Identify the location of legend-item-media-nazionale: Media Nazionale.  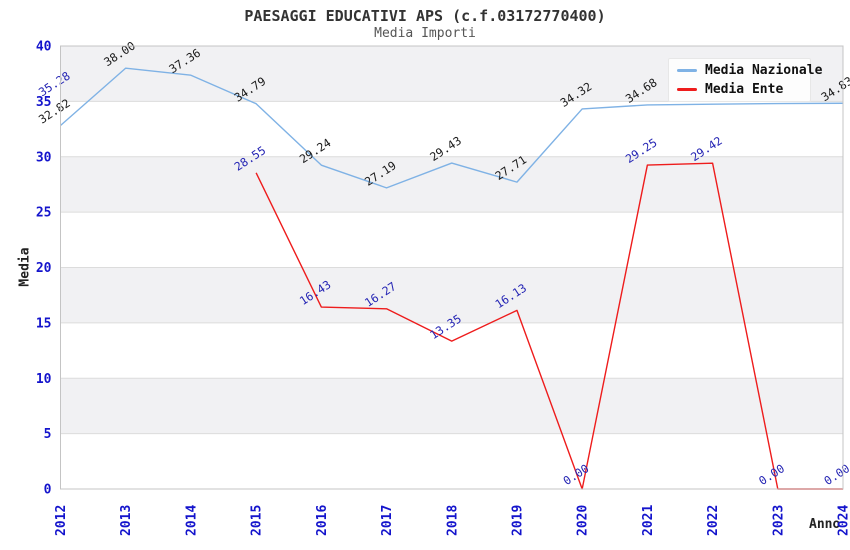
(749, 70).